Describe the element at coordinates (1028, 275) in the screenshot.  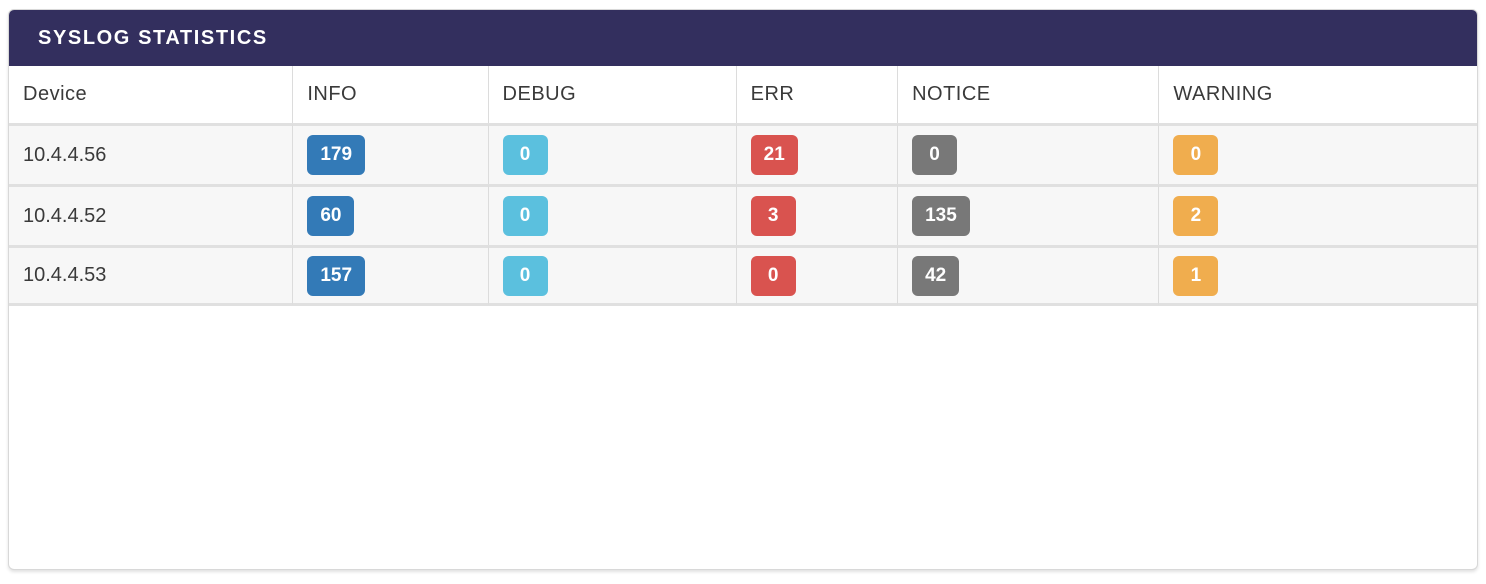
I see `notice-cell: 42` at that location.